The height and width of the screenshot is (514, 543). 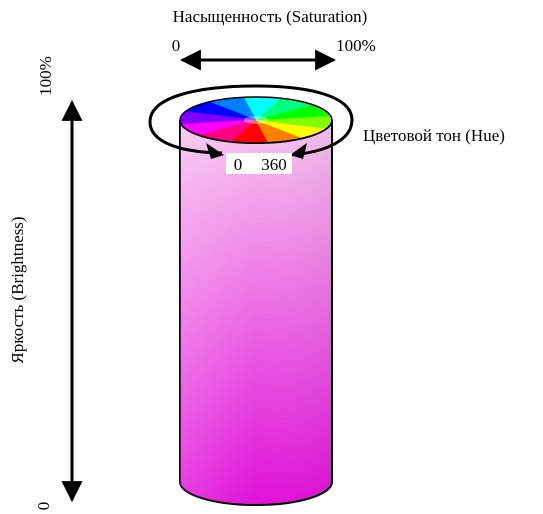 I want to click on saturation-min-label: 0, so click(x=176, y=45).